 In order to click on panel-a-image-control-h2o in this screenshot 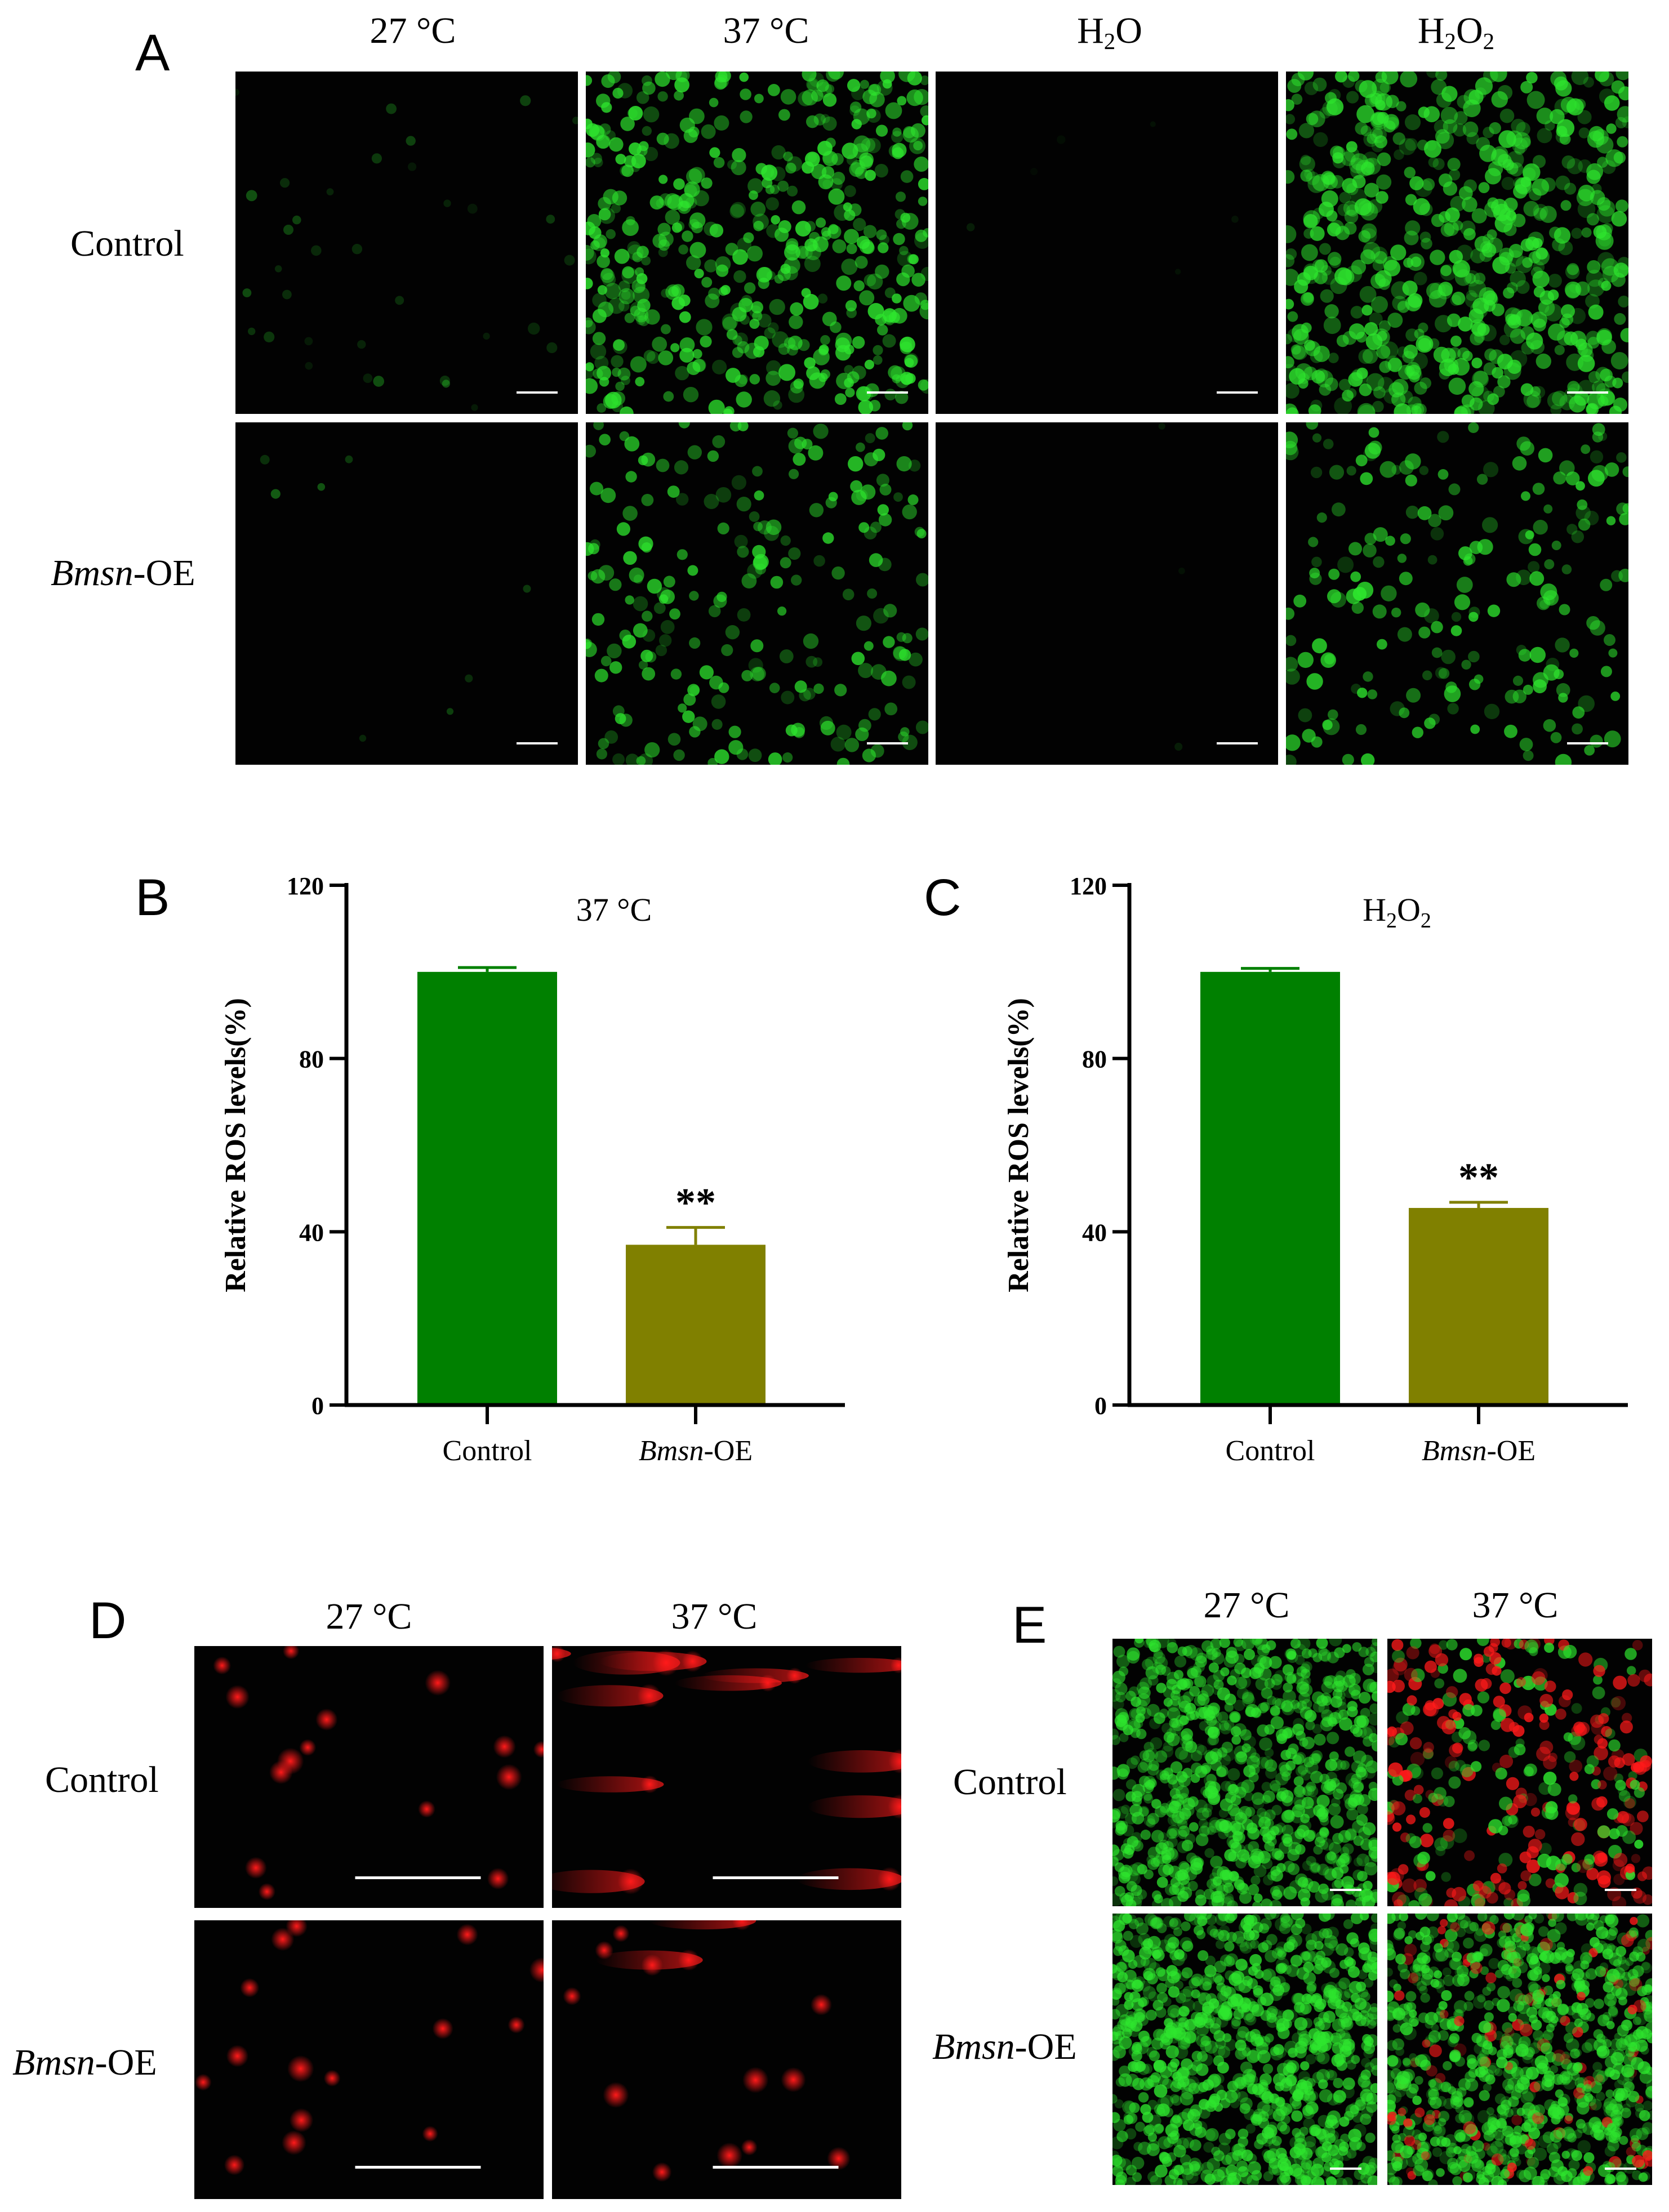, I will do `click(1107, 243)`.